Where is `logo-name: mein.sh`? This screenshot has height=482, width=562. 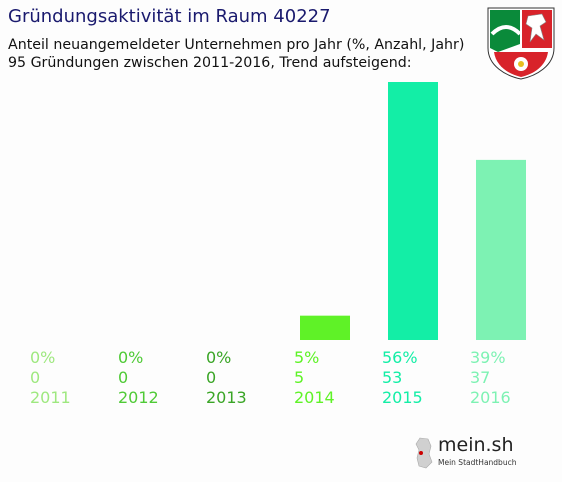 logo-name: mein.sh is located at coordinates (476, 445).